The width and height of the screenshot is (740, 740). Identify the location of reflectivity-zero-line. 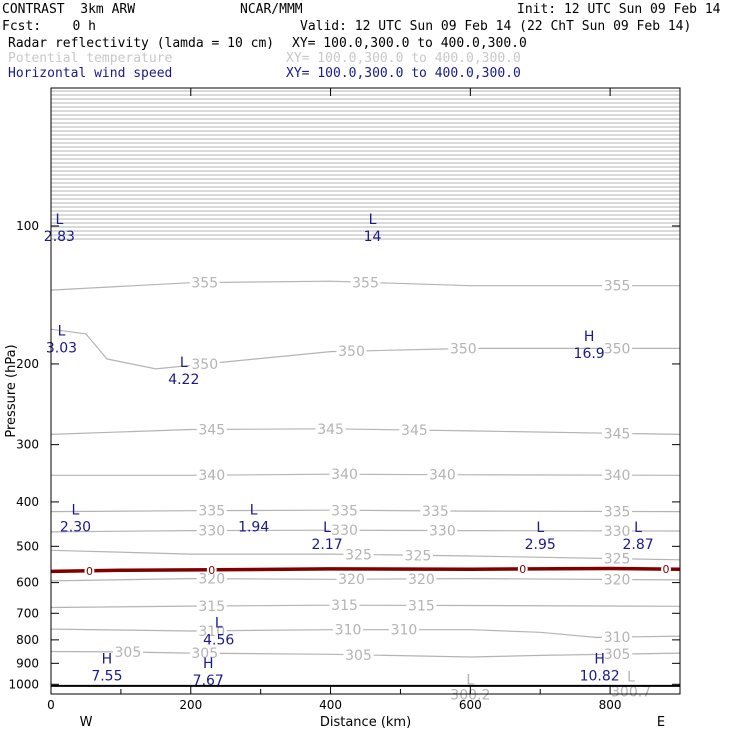
(365, 570).